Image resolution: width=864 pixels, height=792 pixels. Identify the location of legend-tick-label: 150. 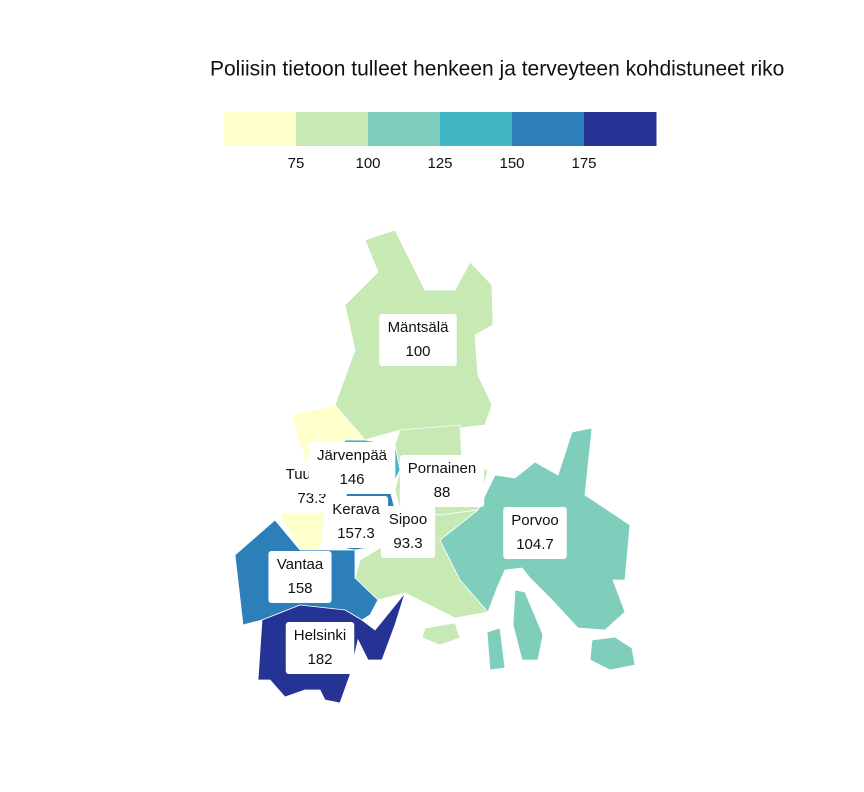
(511, 163).